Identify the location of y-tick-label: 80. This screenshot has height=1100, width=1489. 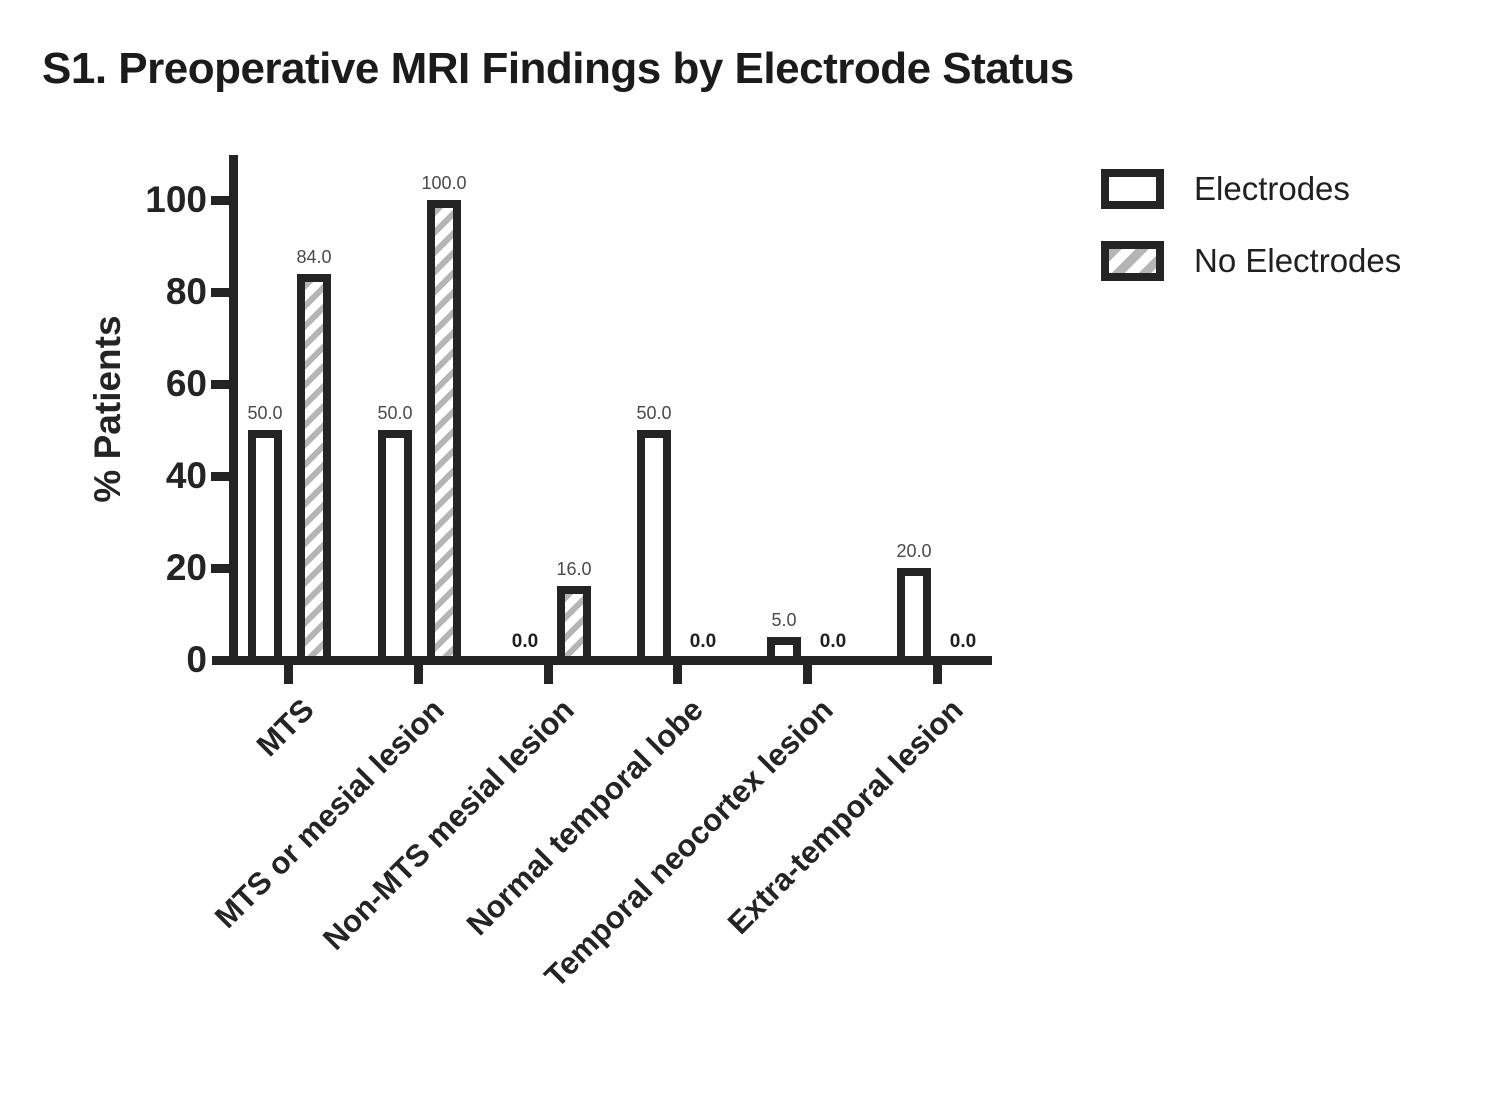
(186, 291).